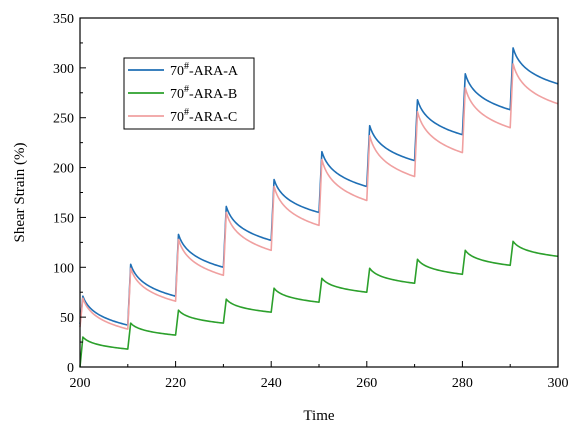  Describe the element at coordinates (63, 69) in the screenshot. I see `y-tick-label: 300` at that location.